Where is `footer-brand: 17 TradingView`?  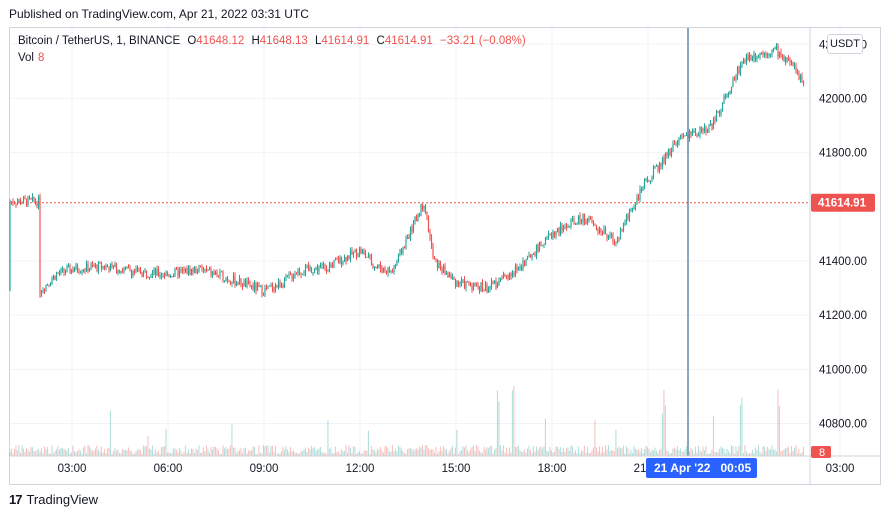
footer-brand: 17 TradingView is located at coordinates (53, 499).